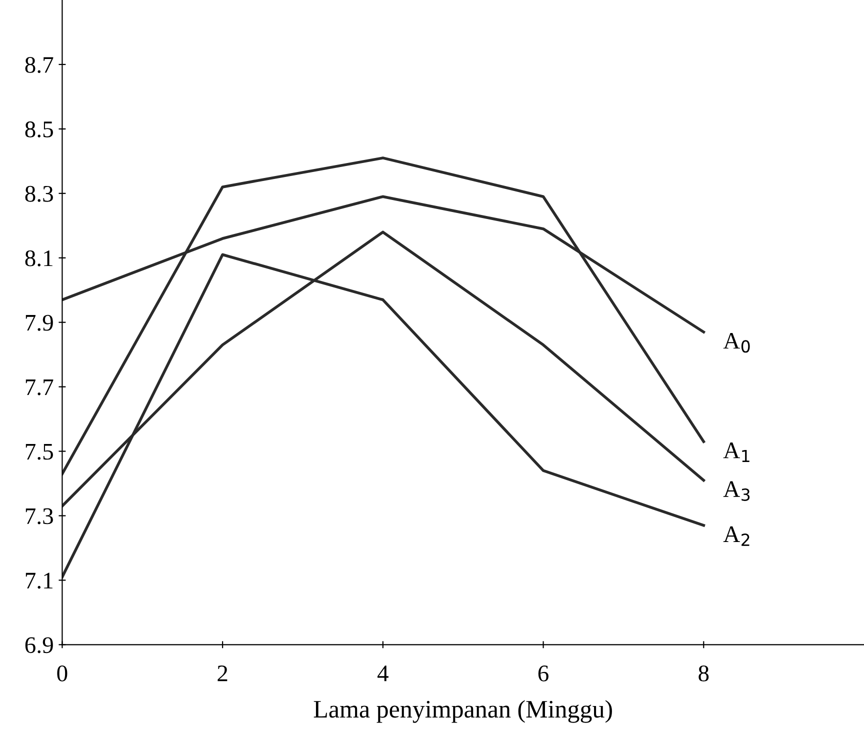 This screenshot has width=864, height=747. I want to click on x-tick-label: 2, so click(223, 674).